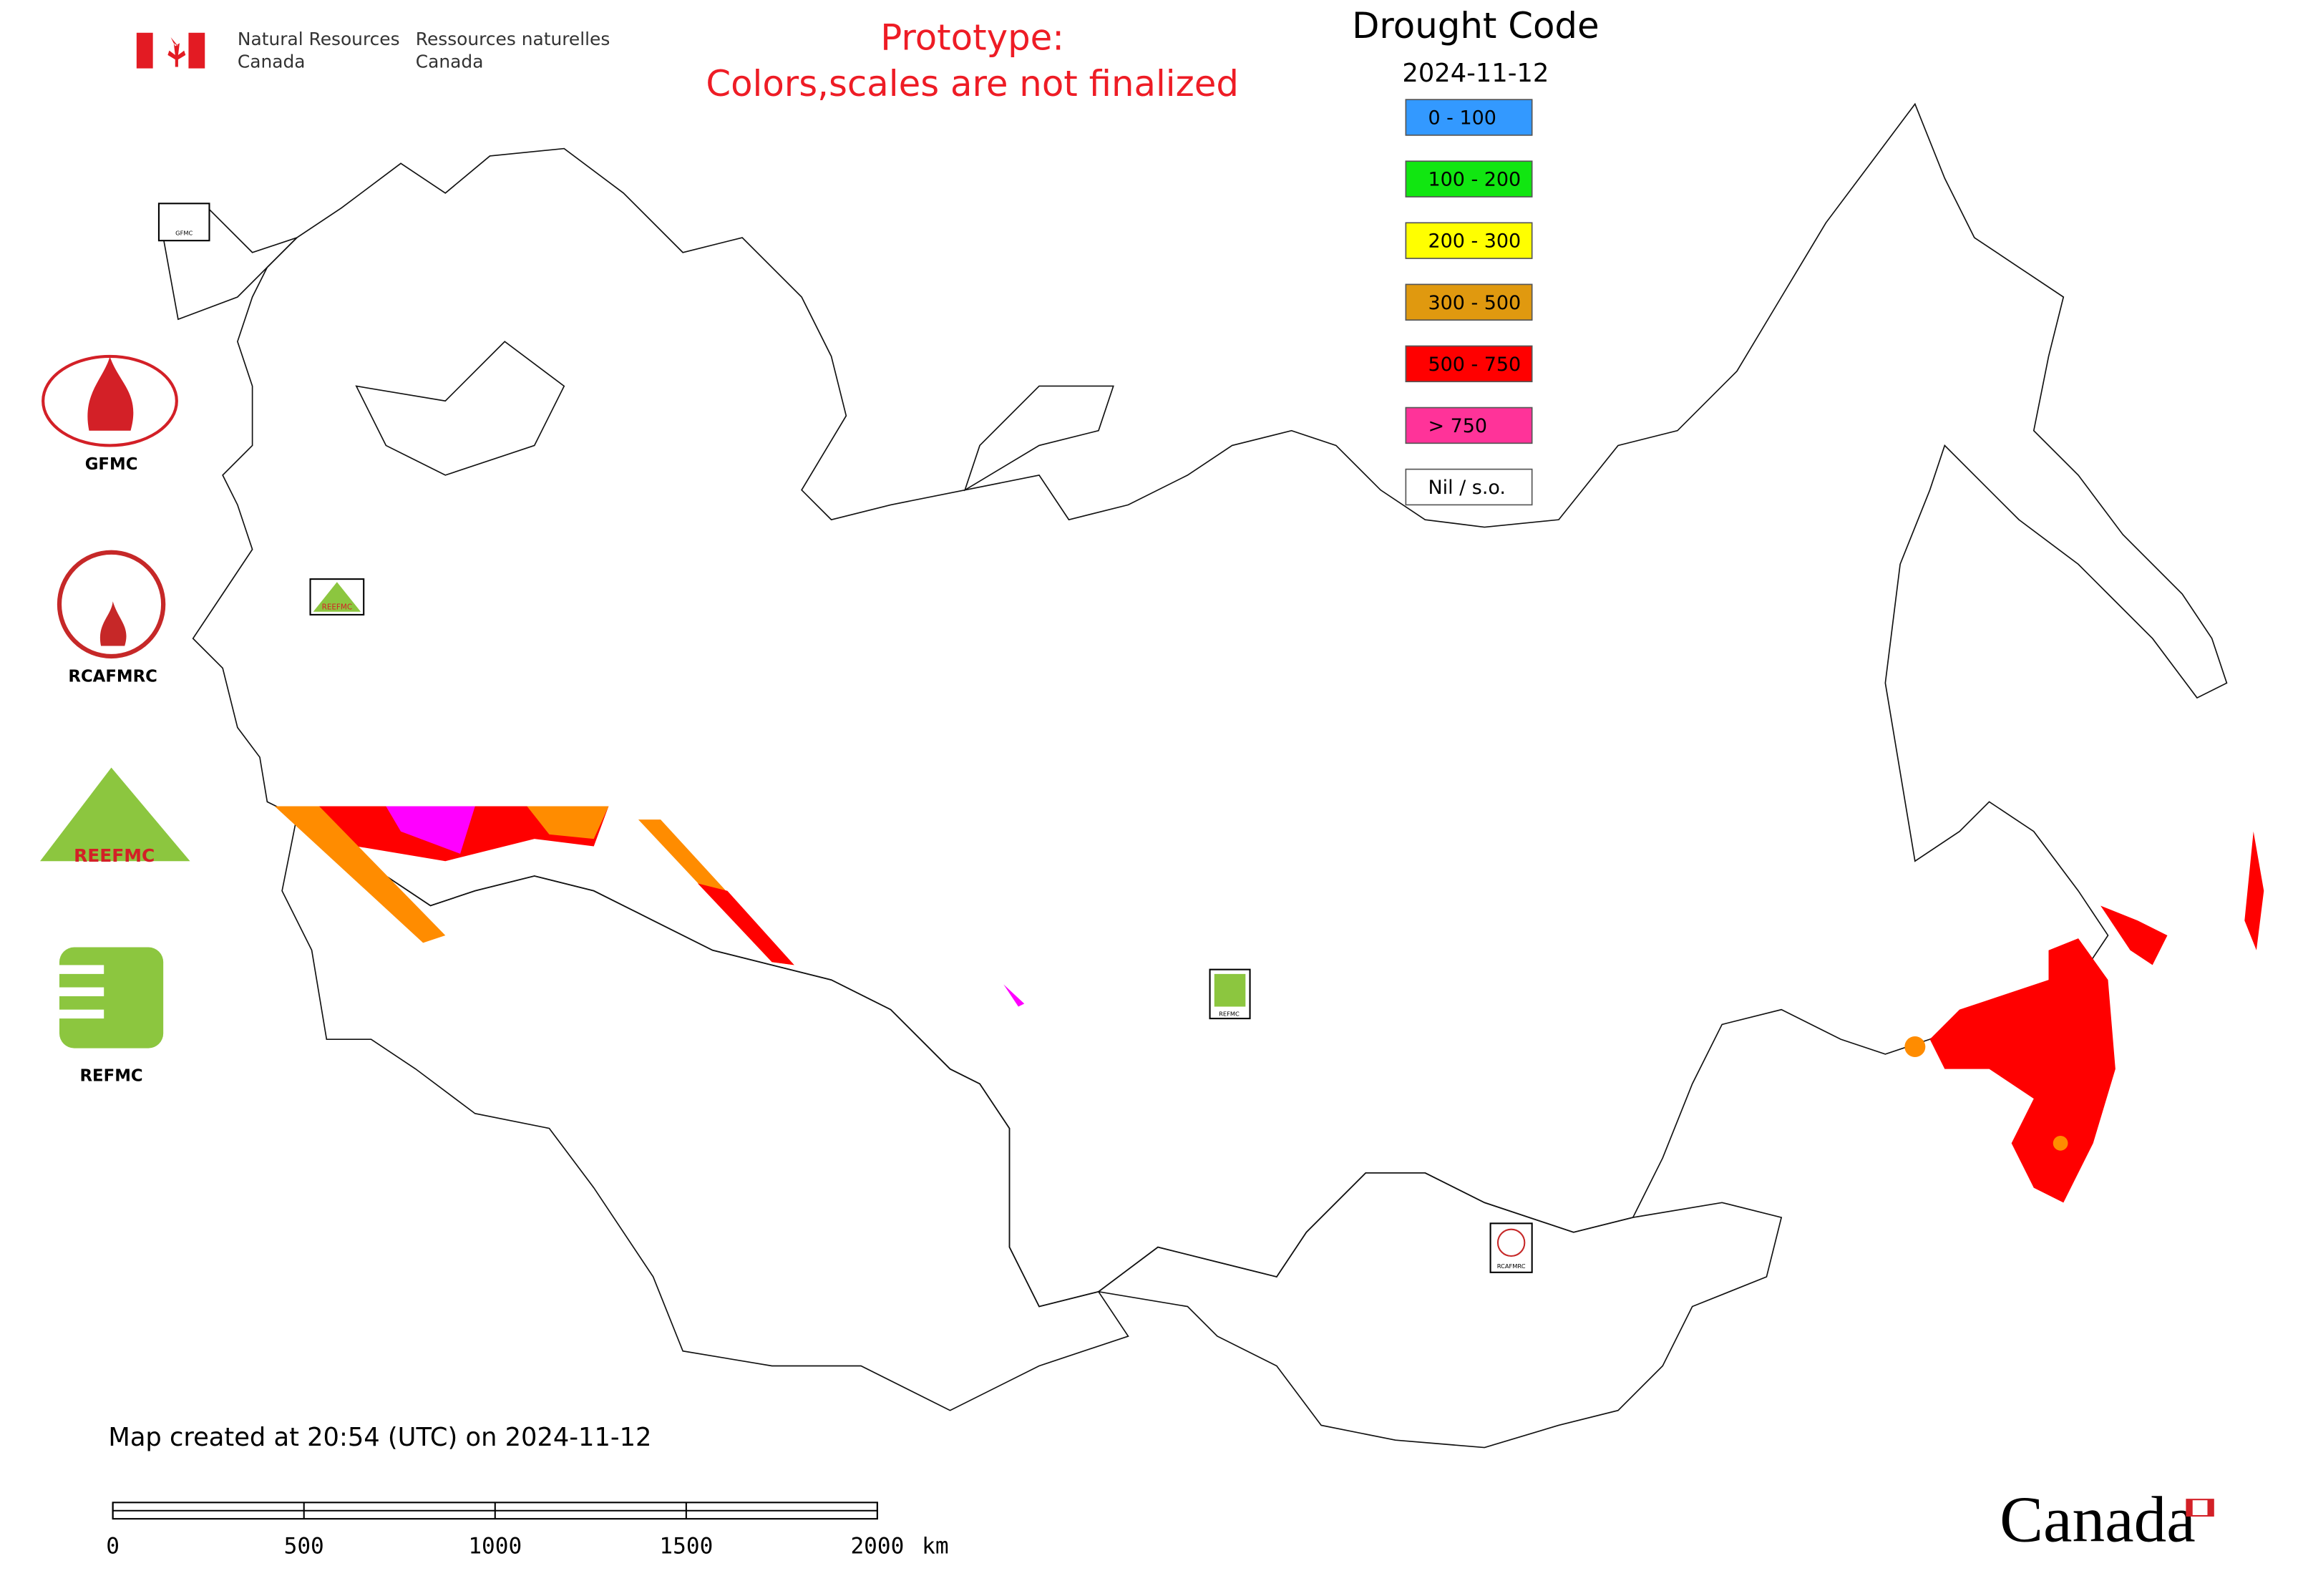  Describe the element at coordinates (1476, 73) in the screenshot. I see `map-date: 2024-11-12` at that location.